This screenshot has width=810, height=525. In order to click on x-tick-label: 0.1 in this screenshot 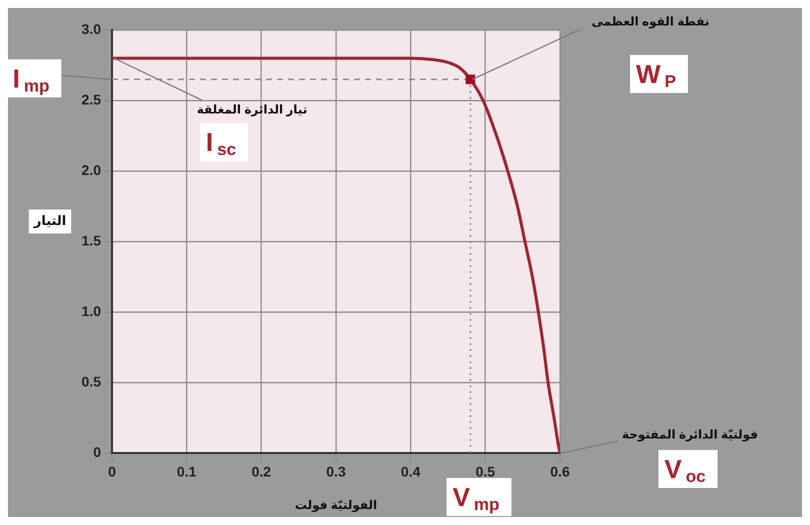, I will do `click(186, 471)`.